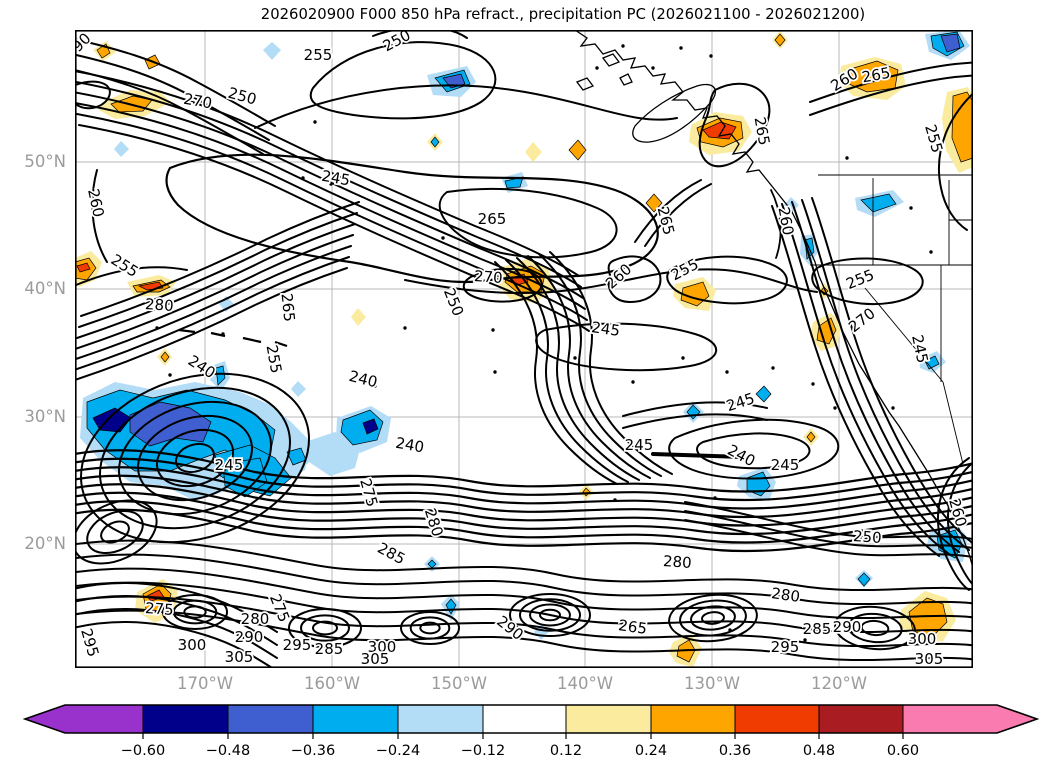 The width and height of the screenshot is (1047, 765). I want to click on colorbar-outline, so click(531, 719).